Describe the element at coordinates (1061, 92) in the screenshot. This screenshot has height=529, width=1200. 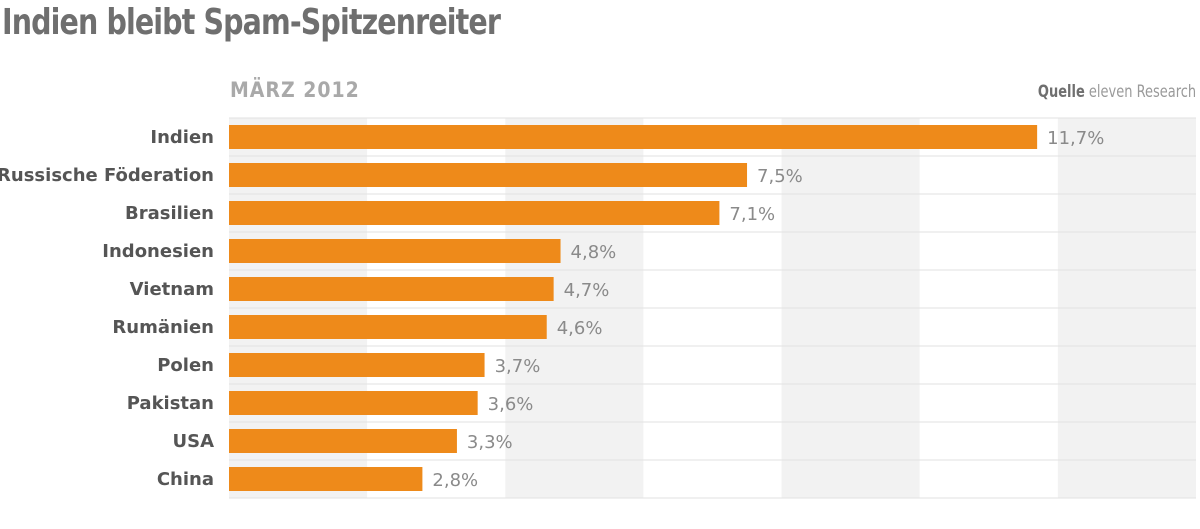
I see `source-label: Quelle` at that location.